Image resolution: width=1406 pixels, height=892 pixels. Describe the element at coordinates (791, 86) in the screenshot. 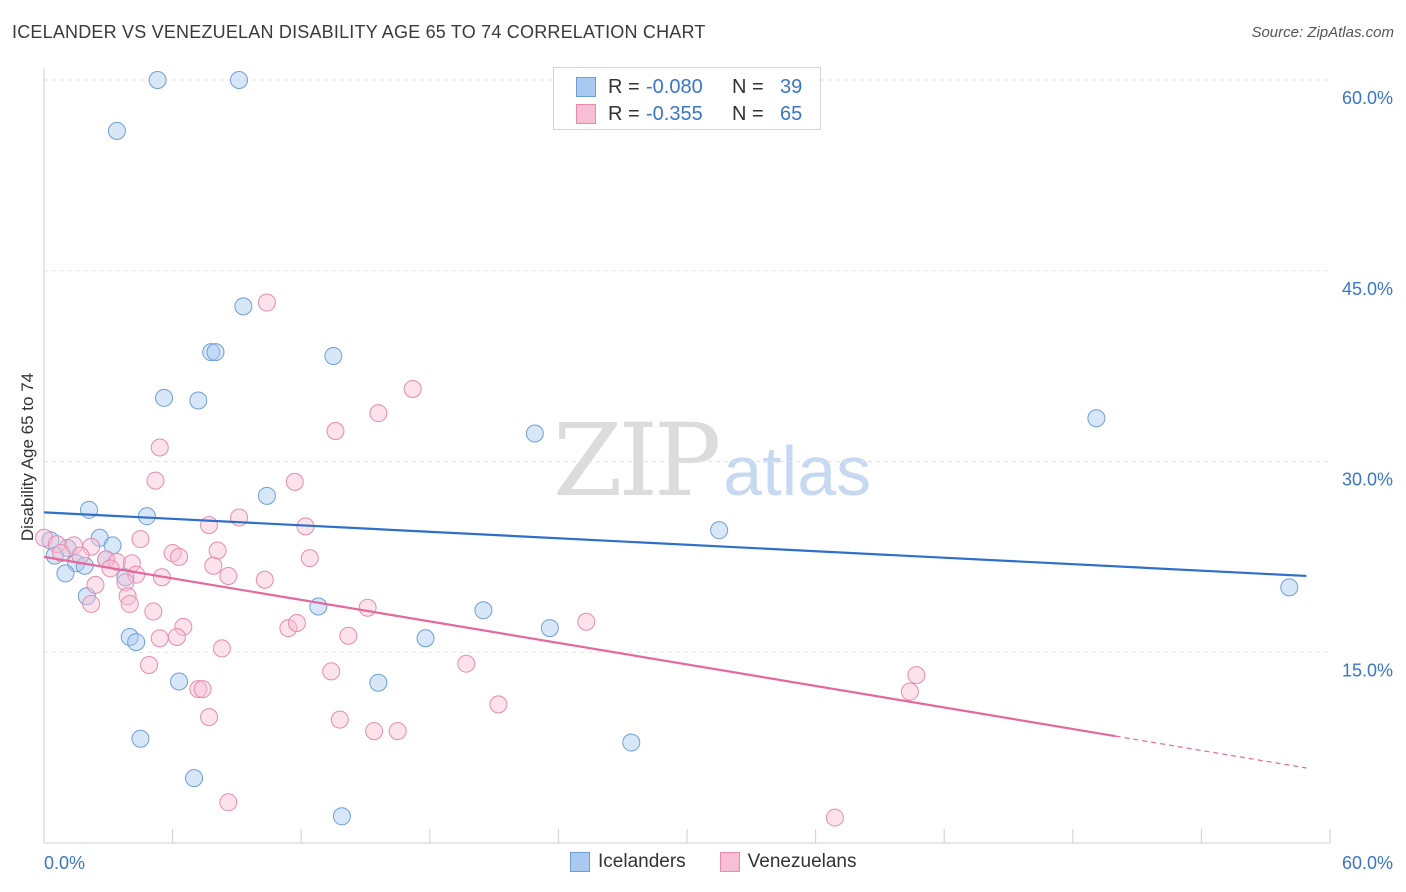

I see `legend-n-value: 39` at that location.